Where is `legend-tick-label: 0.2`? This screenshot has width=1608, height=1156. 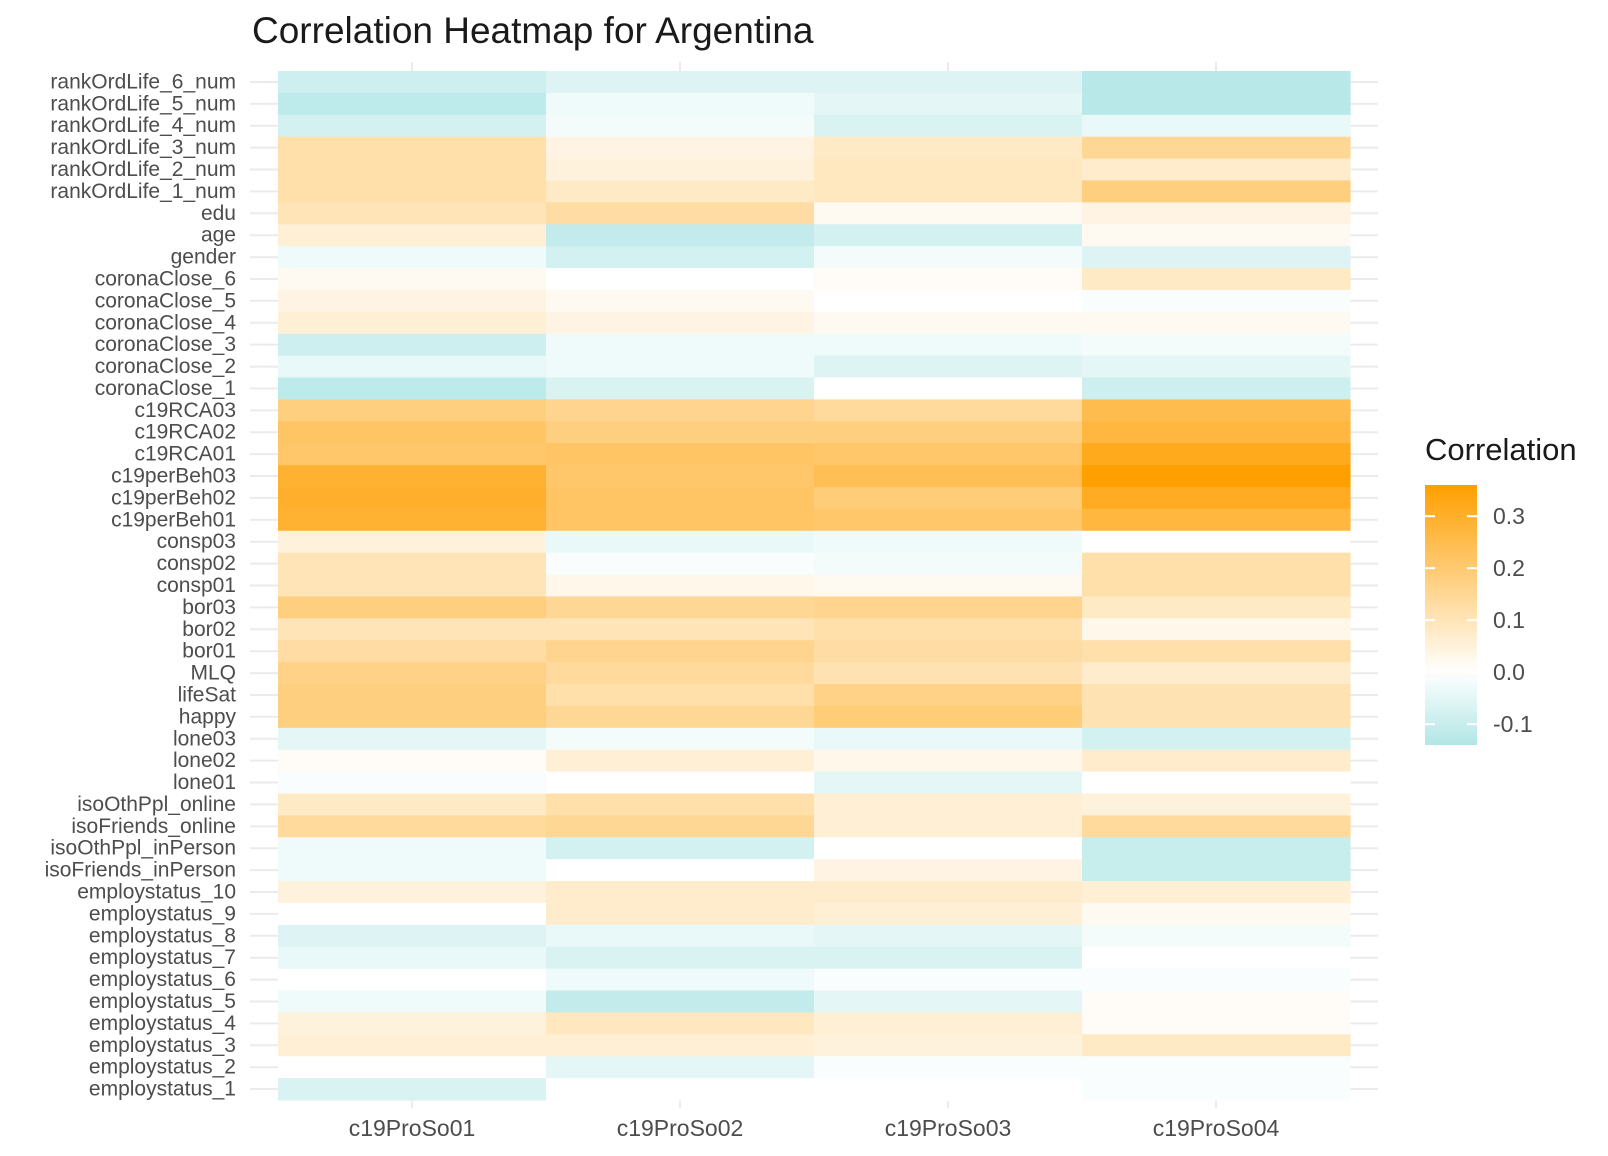 legend-tick-label: 0.2 is located at coordinates (1509, 568).